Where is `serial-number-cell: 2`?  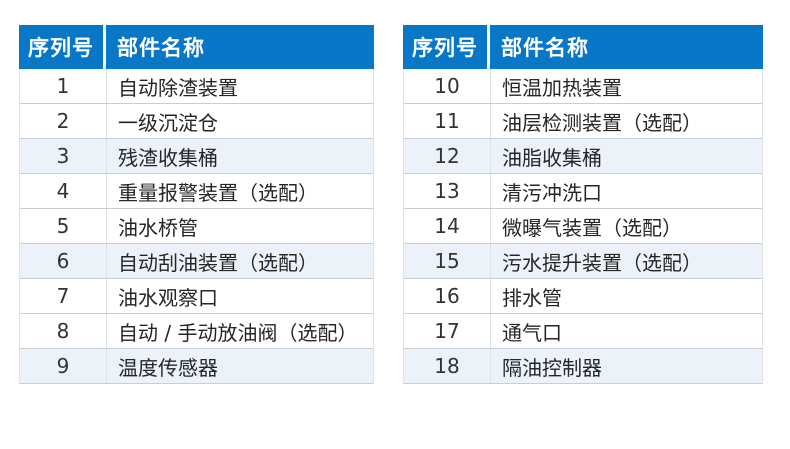 serial-number-cell: 2 is located at coordinates (63, 121).